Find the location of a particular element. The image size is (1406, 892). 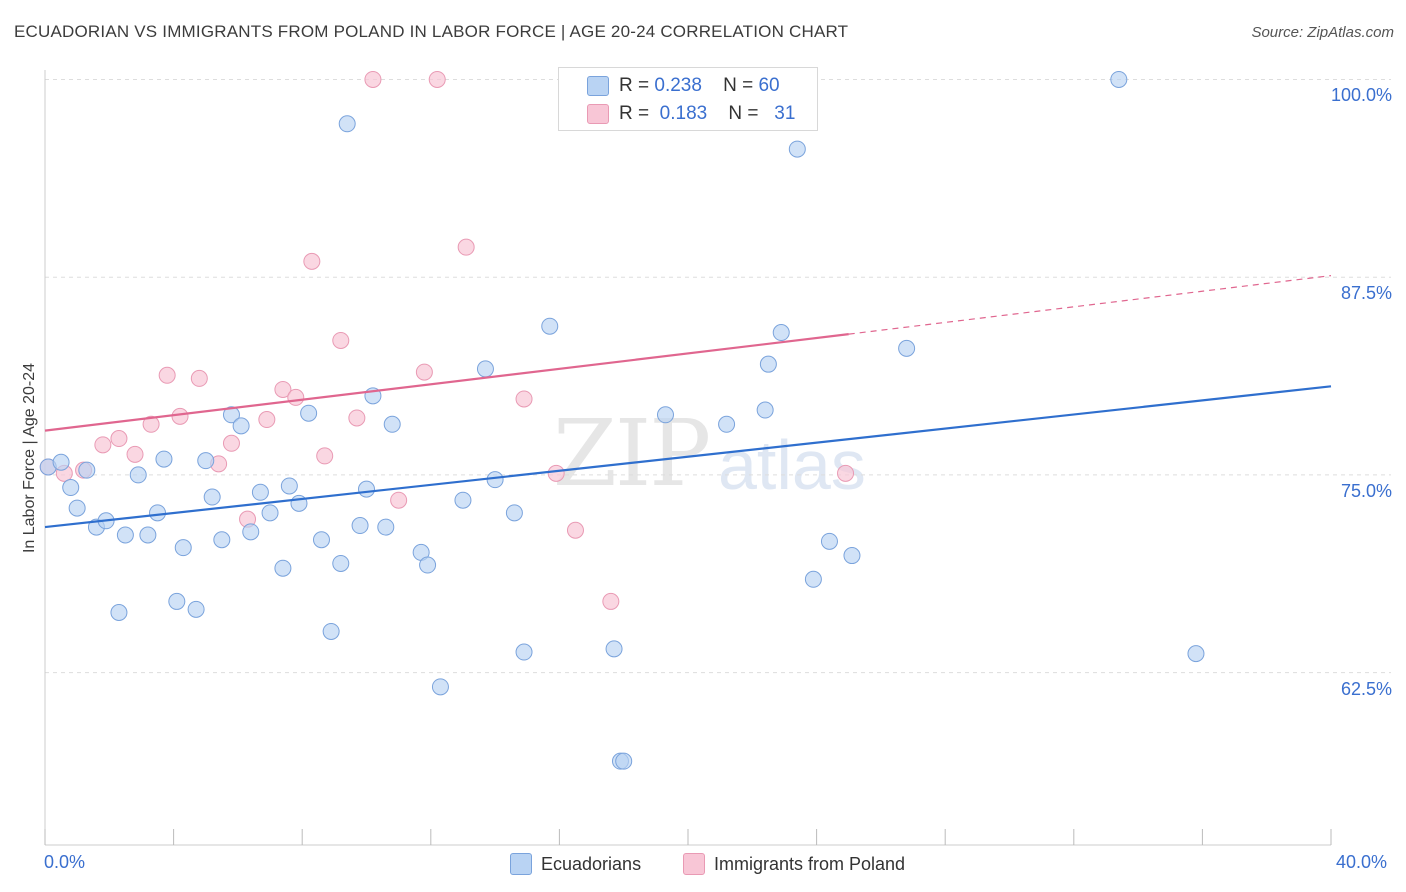

y-tick-label: 75.0% is located at coordinates (1366, 490).